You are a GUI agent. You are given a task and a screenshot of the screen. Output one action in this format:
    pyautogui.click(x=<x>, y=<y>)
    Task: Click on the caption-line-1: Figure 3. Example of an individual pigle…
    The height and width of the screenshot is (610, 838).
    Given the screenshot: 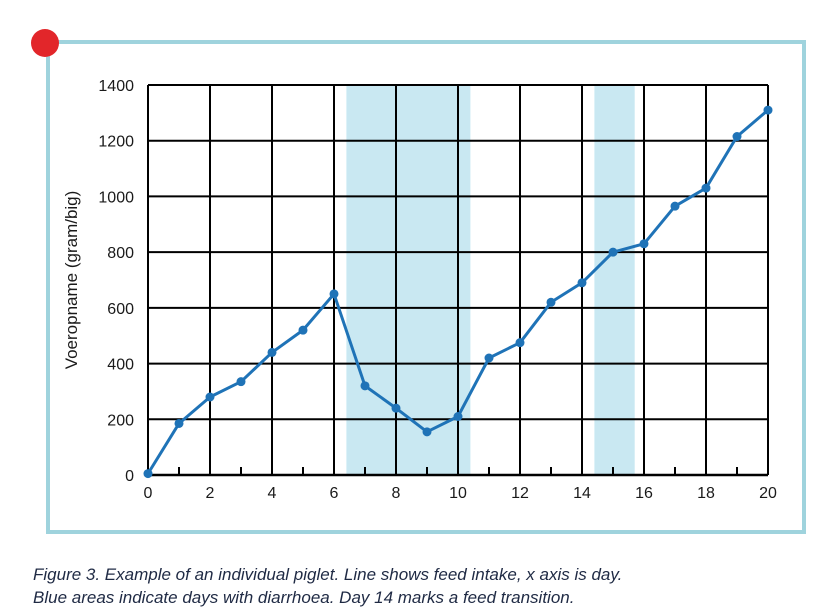 What is the action you would take?
    pyautogui.click(x=328, y=574)
    